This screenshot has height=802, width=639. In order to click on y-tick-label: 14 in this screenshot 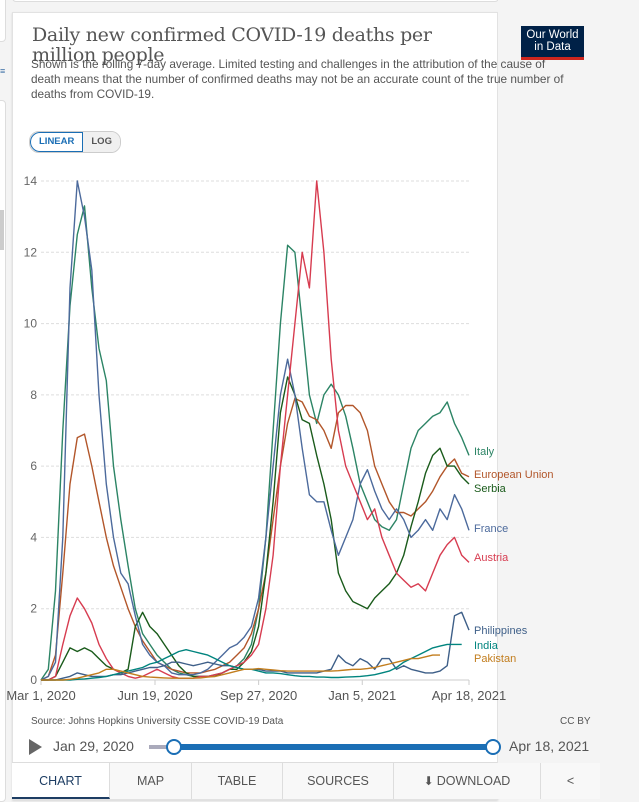, I will do `click(31, 181)`.